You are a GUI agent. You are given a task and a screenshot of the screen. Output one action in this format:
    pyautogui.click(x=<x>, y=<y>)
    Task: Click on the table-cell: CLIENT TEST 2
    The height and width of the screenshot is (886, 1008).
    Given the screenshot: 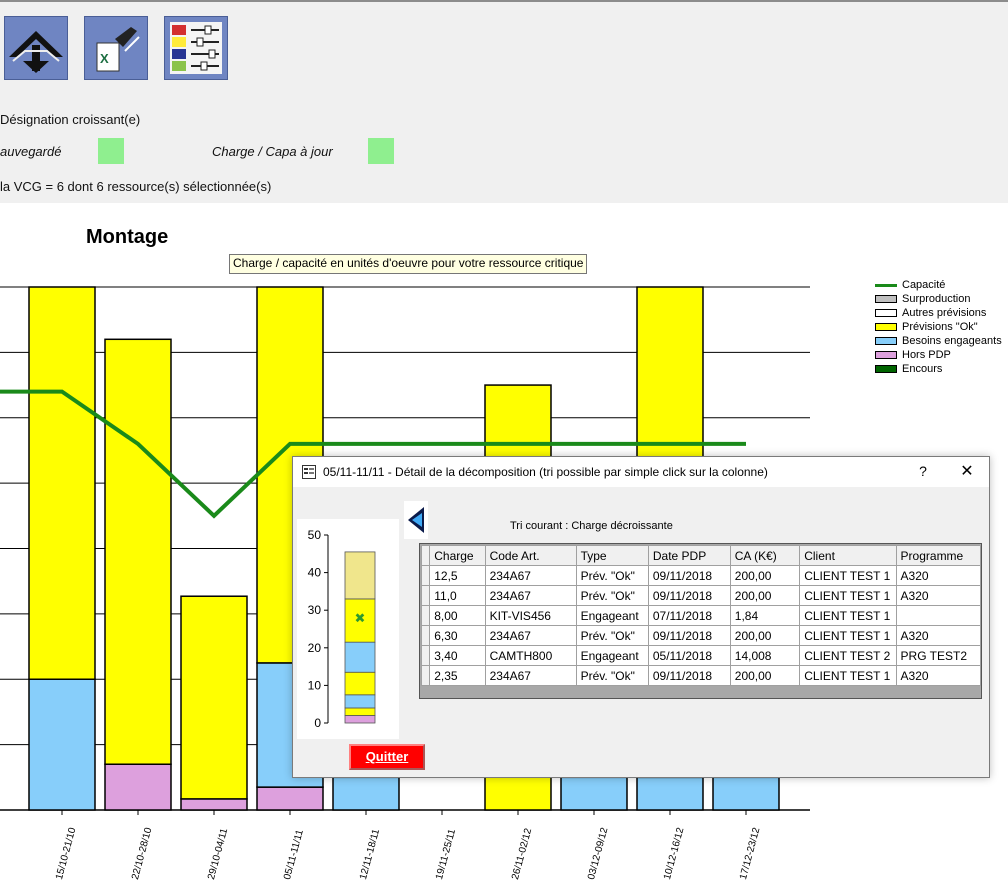 What is the action you would take?
    pyautogui.click(x=848, y=655)
    